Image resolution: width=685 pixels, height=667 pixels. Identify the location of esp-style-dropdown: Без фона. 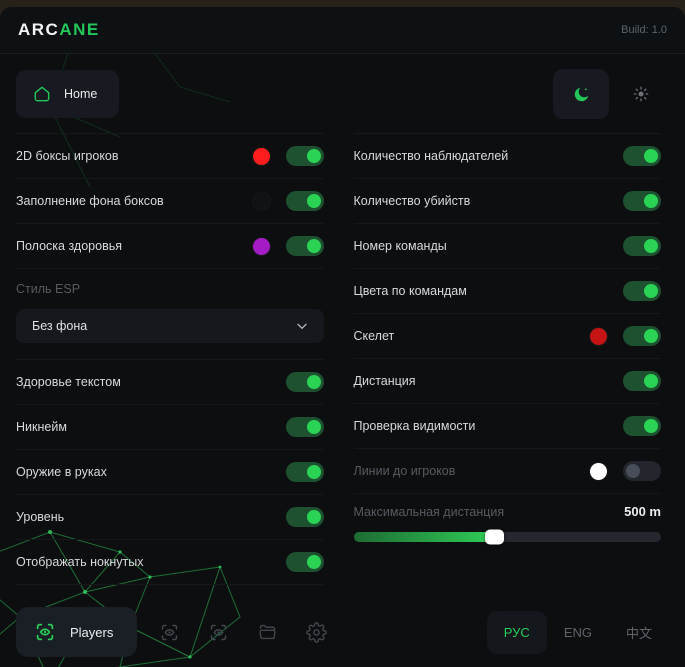
(170, 326).